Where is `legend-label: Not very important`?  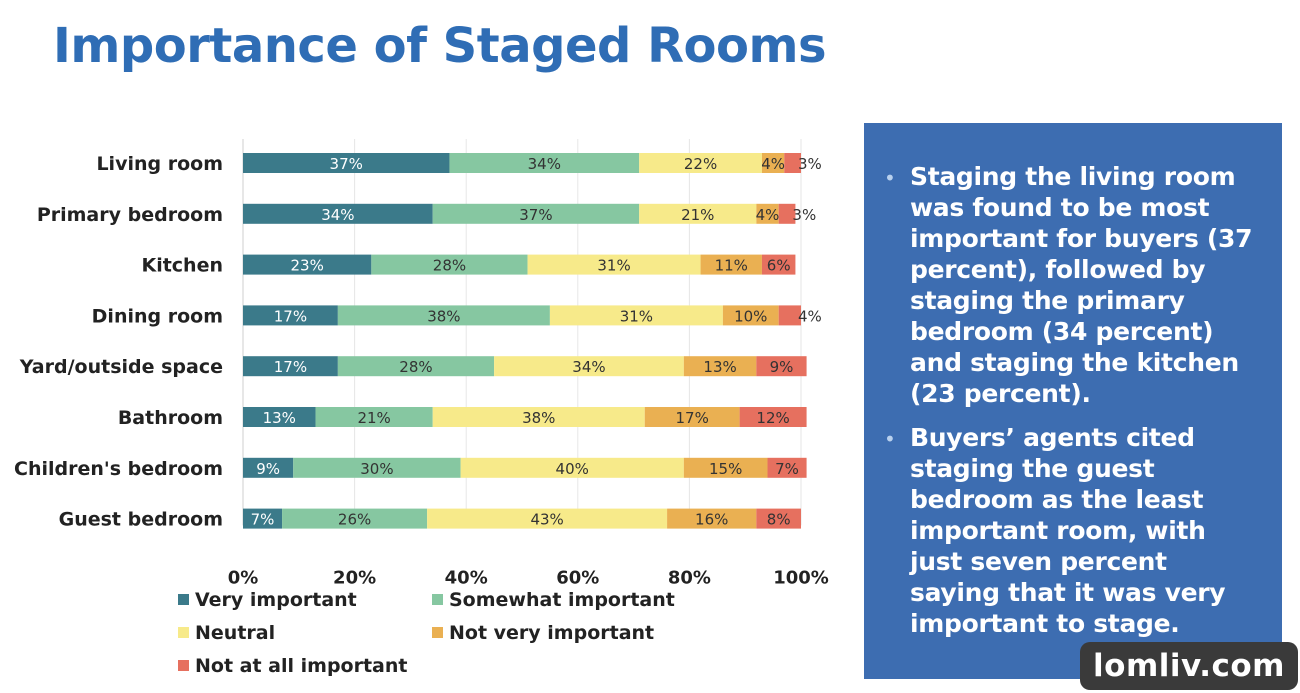 legend-label: Not very important is located at coordinates (551, 633).